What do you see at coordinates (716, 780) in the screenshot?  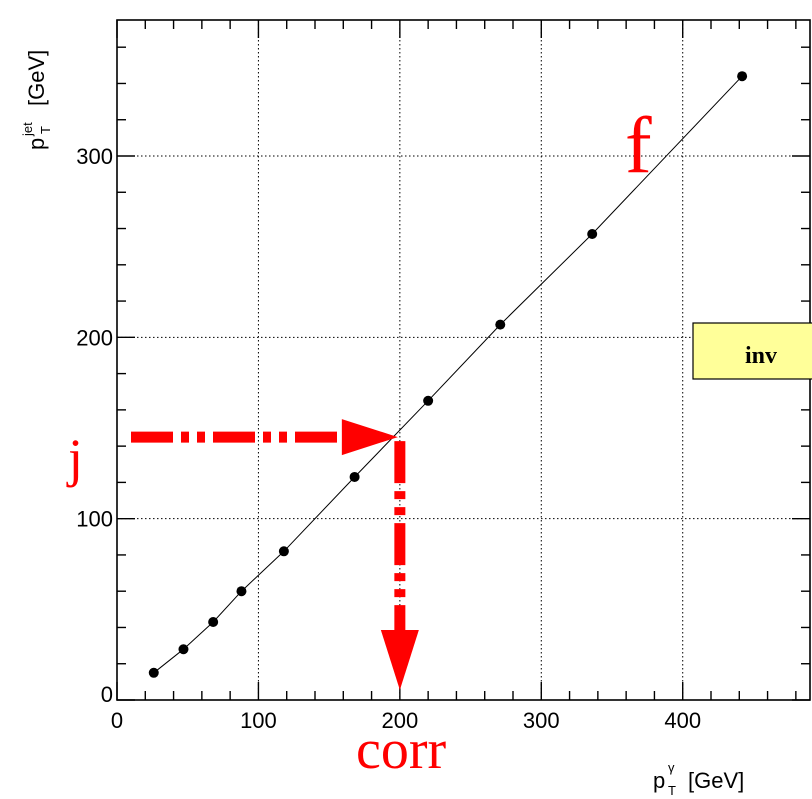 I see `x-axis-title-unit: [GeV]` at bounding box center [716, 780].